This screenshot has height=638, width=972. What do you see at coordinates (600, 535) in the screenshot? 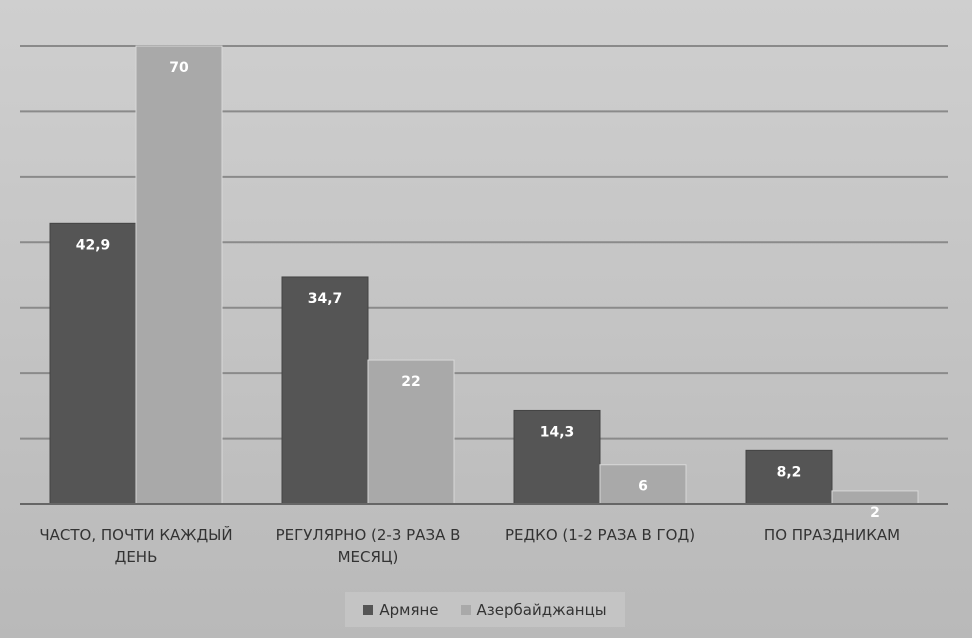
I see `x-tick-label: РЕДКО (1-2 РАЗА В ГОД)` at bounding box center [600, 535].